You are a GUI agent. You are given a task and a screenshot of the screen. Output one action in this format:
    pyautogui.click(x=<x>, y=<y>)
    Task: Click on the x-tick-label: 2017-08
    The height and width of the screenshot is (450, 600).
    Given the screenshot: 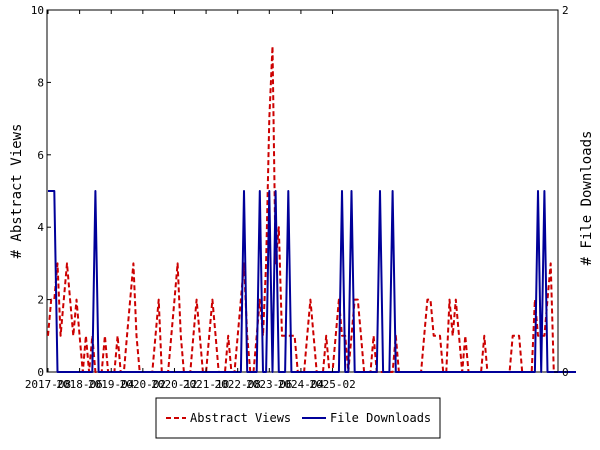 What is the action you would take?
    pyautogui.click(x=48, y=384)
    